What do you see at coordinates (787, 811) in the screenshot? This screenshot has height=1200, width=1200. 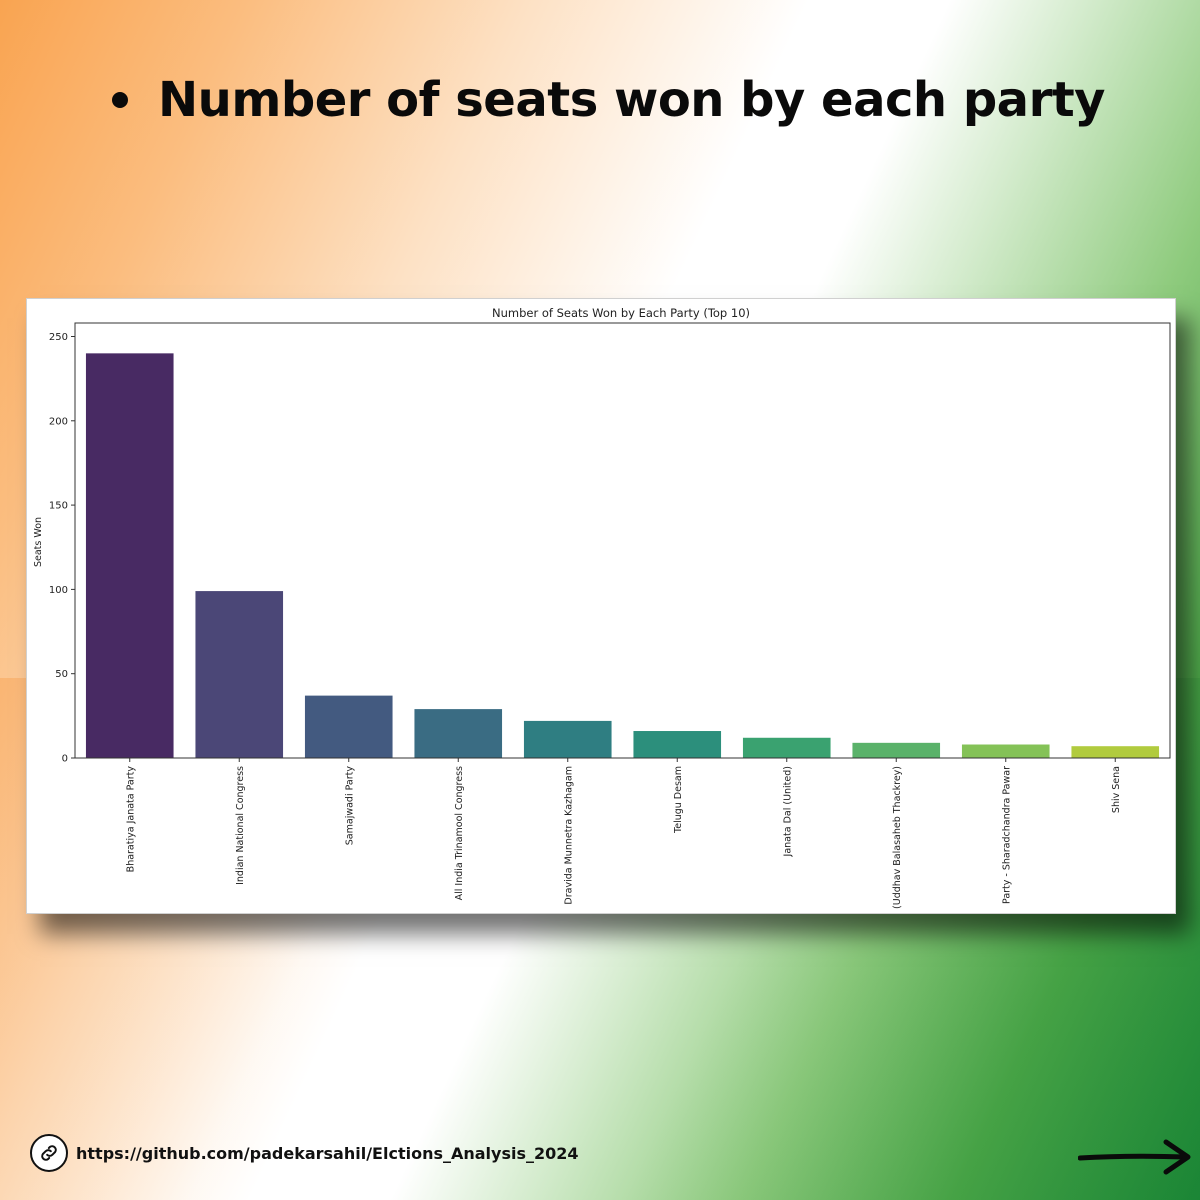 I see `x-tick-label: Janata Dal (United)` at bounding box center [787, 811].